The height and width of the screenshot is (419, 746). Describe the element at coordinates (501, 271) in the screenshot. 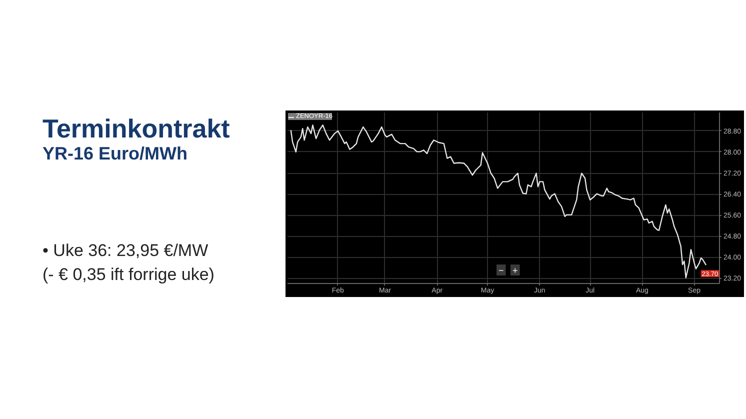

I see `annotation: −` at that location.